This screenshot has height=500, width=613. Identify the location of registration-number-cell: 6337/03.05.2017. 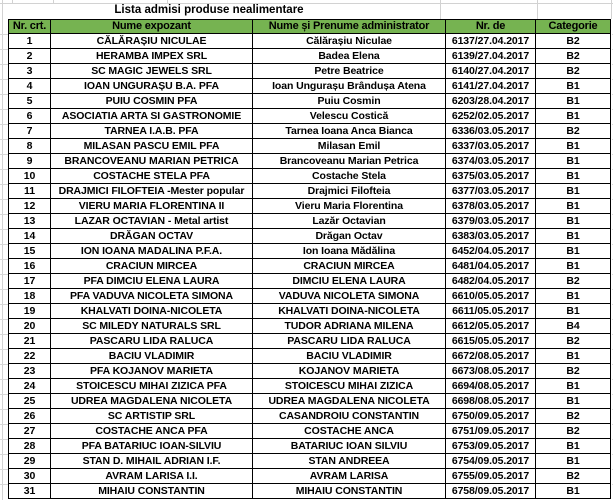
(491, 146).